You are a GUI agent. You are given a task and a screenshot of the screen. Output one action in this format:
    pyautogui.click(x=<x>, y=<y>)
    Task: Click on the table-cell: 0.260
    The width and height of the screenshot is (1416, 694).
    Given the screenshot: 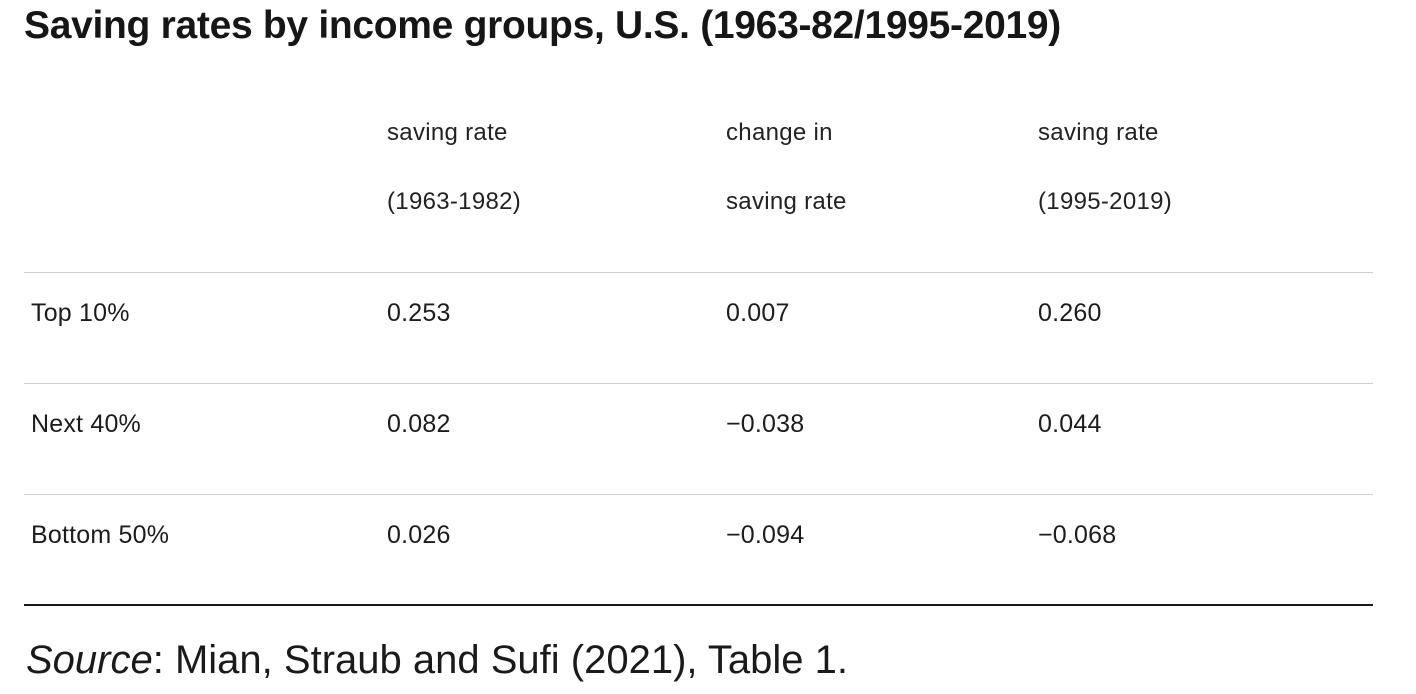 What is the action you would take?
    pyautogui.click(x=1070, y=313)
    